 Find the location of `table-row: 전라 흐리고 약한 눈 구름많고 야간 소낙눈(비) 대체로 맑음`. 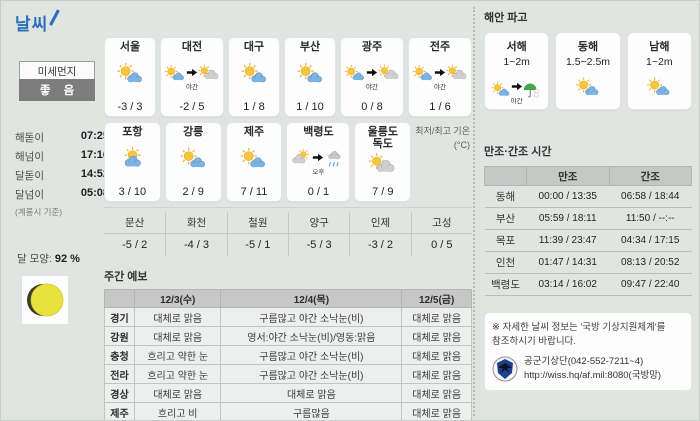

table-row: 전라 흐리고 약한 눈 구름많고 야간 소낙눈(비) 대체로 맑음 is located at coordinates (288, 374).